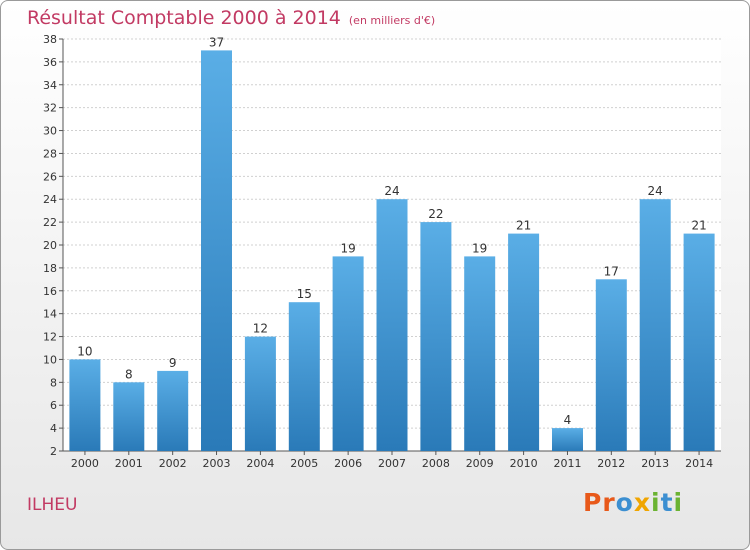 The height and width of the screenshot is (550, 750). What do you see at coordinates (50, 314) in the screenshot?
I see `y-tick-label: 14` at bounding box center [50, 314].